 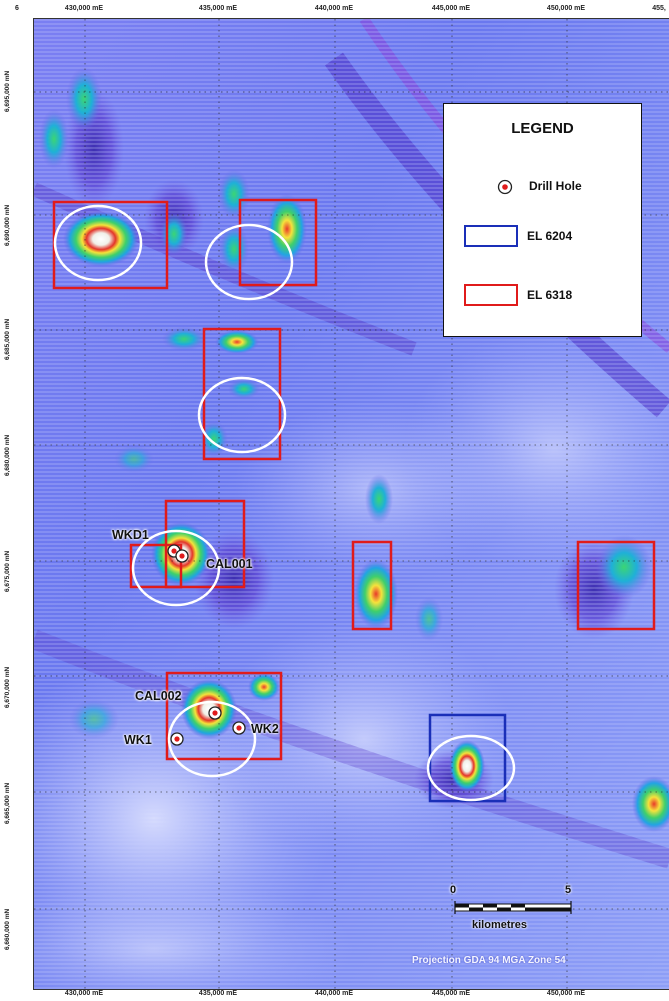 I want to click on northing-tick: 6,690,000 mN, so click(x=7, y=225).